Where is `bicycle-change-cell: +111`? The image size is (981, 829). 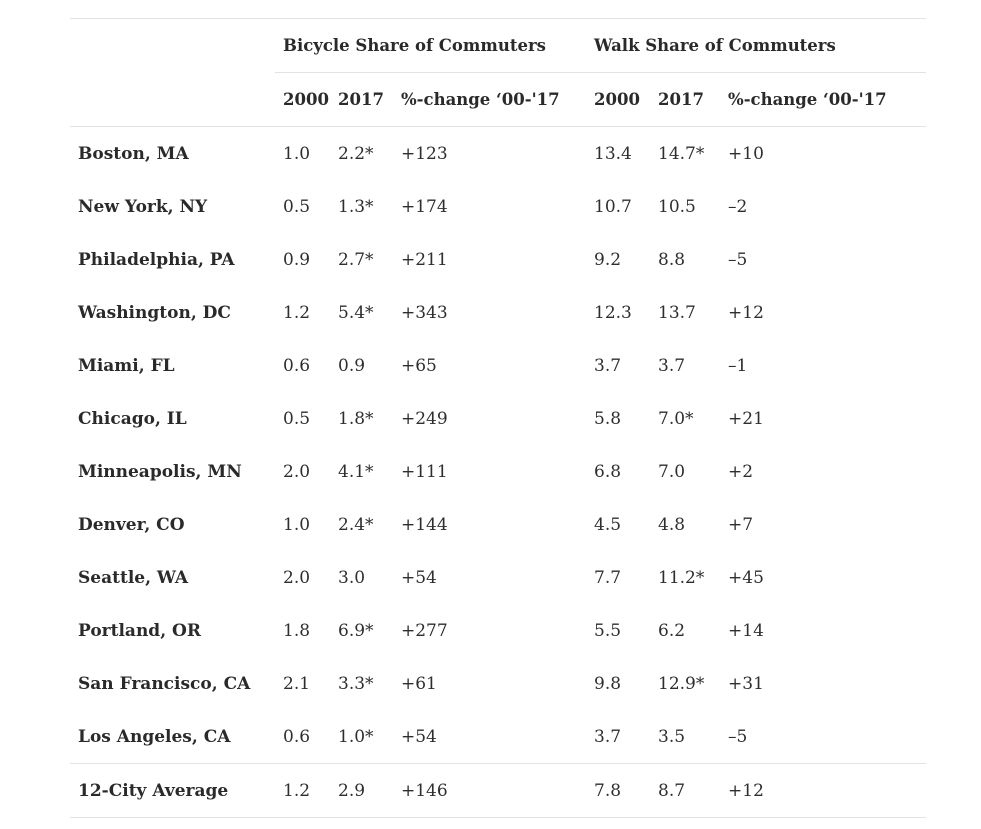 bicycle-change-cell: +111 is located at coordinates (424, 471).